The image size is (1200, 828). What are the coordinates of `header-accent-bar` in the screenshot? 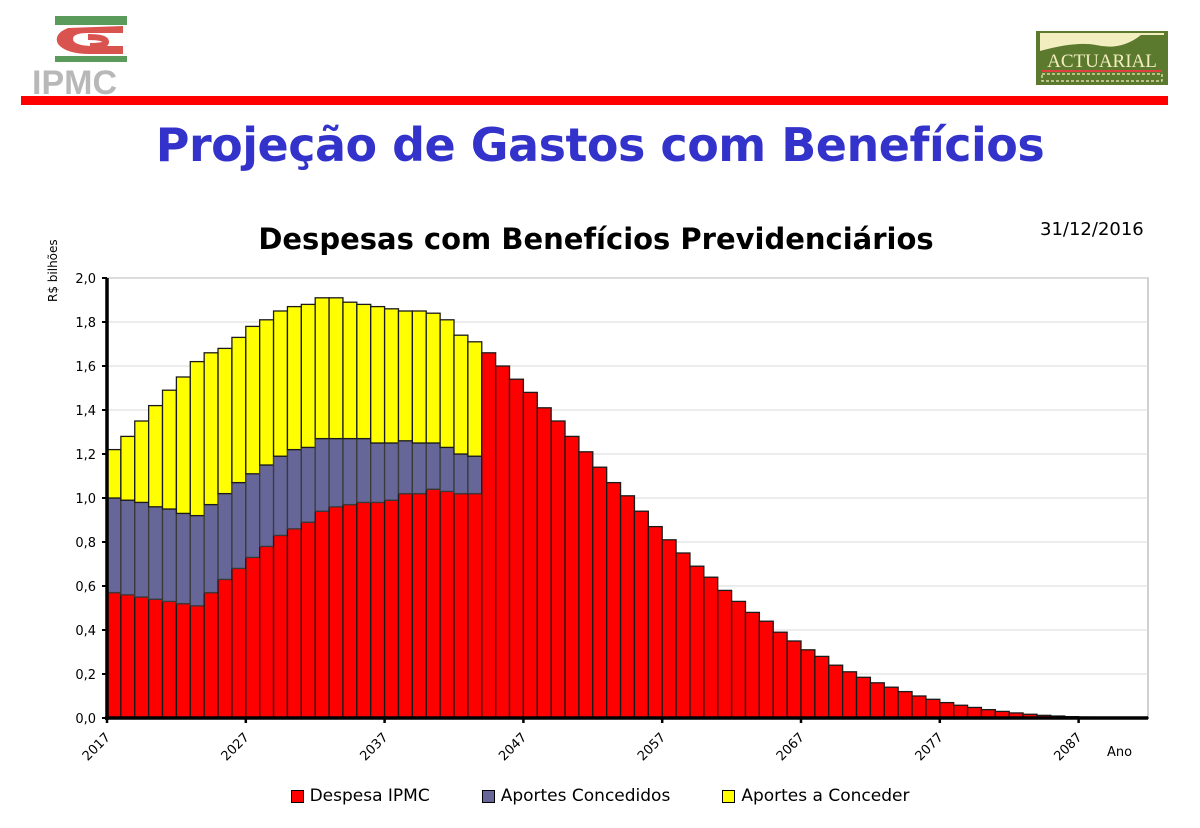 It's located at (594, 100).